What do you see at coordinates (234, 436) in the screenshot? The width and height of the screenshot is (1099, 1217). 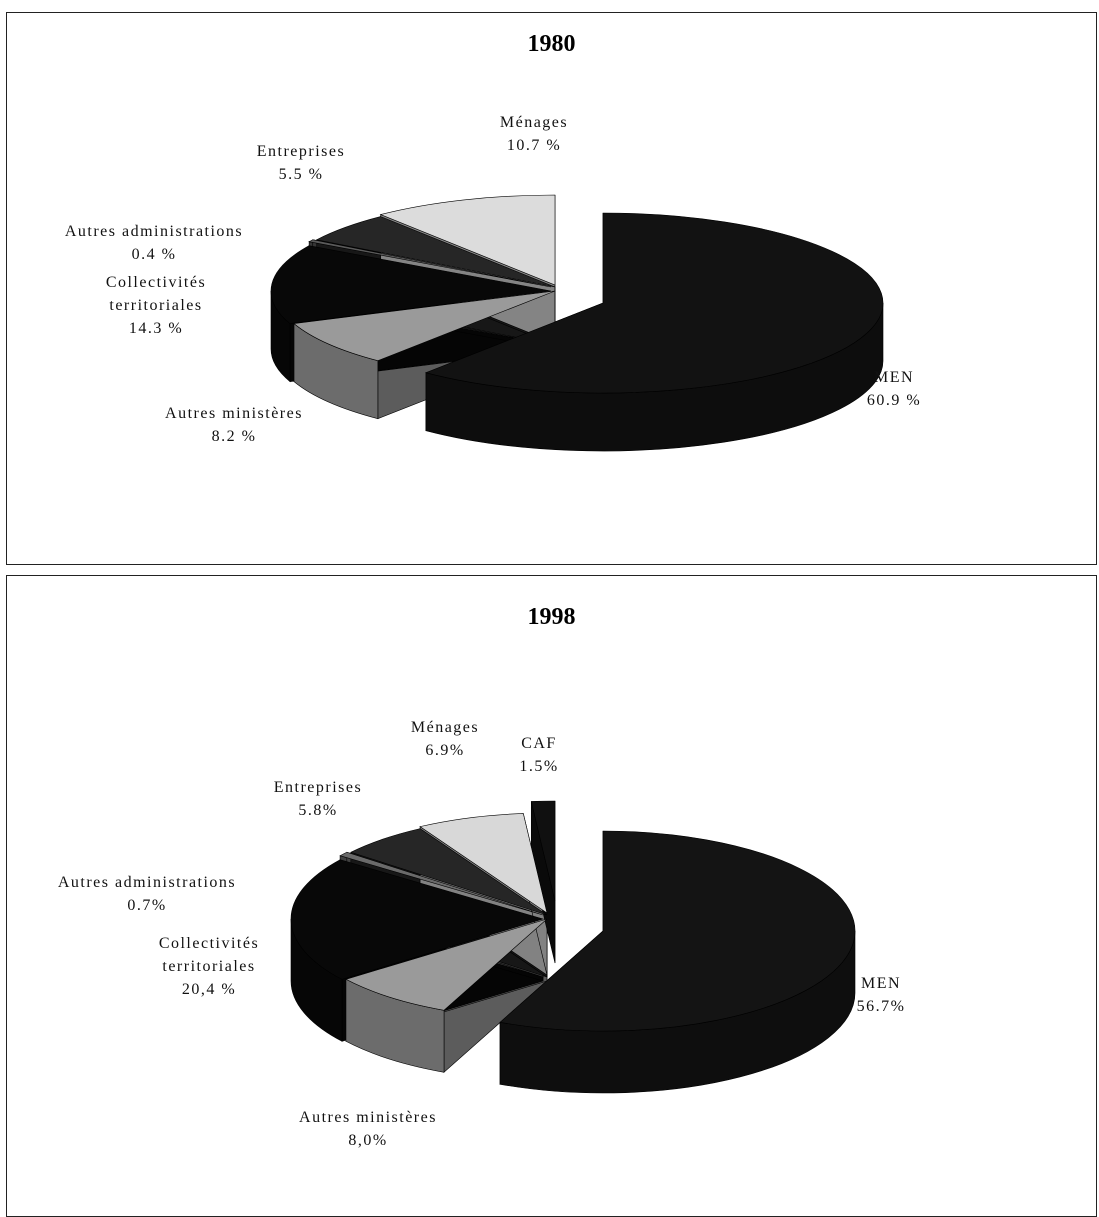 I see `slice-value: 8.2 %` at bounding box center [234, 436].